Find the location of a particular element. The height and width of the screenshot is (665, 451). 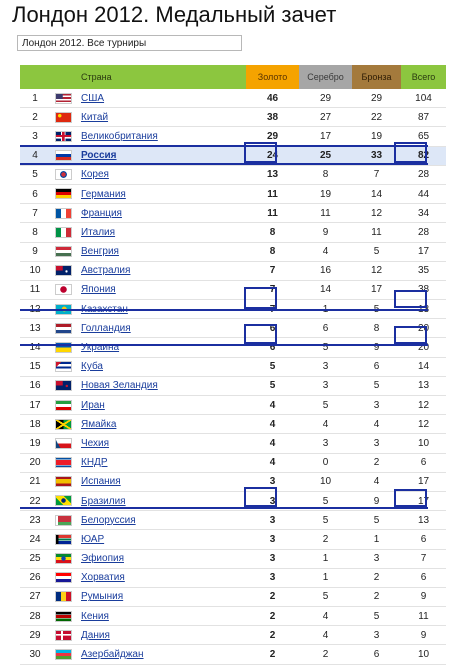

country-cell: Украина is located at coordinates (161, 347).